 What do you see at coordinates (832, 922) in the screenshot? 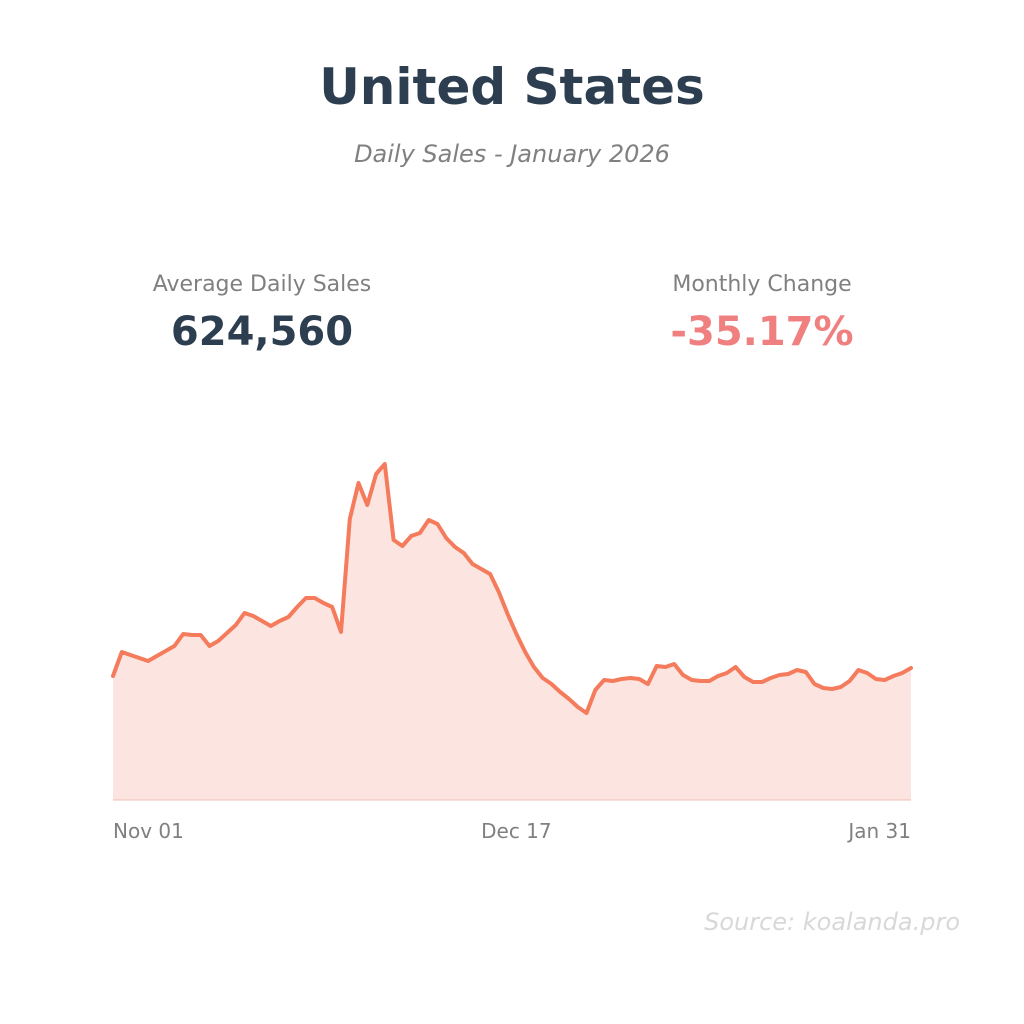
I see `source-attribution: Source: koalanda.pro` at bounding box center [832, 922].